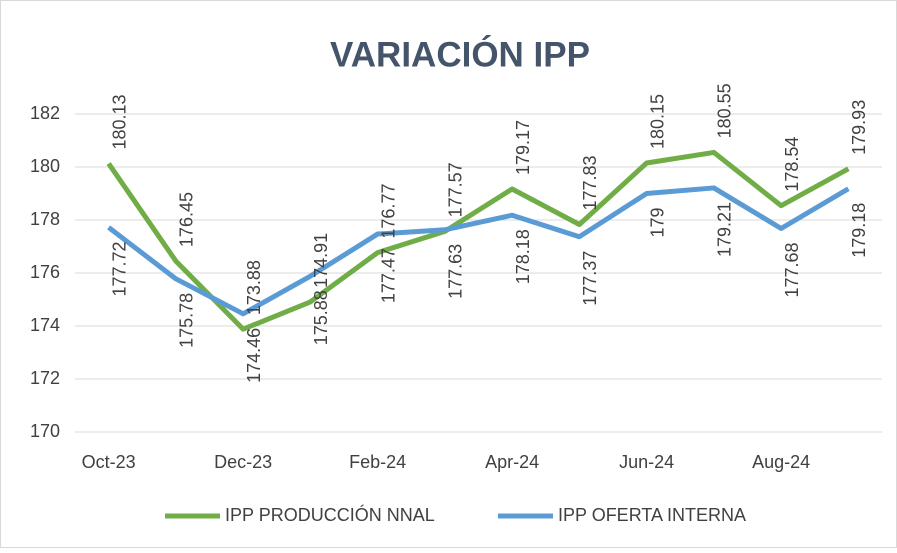 The width and height of the screenshot is (897, 553). What do you see at coordinates (657, 223) in the screenshot?
I see `data-label: 179` at bounding box center [657, 223].